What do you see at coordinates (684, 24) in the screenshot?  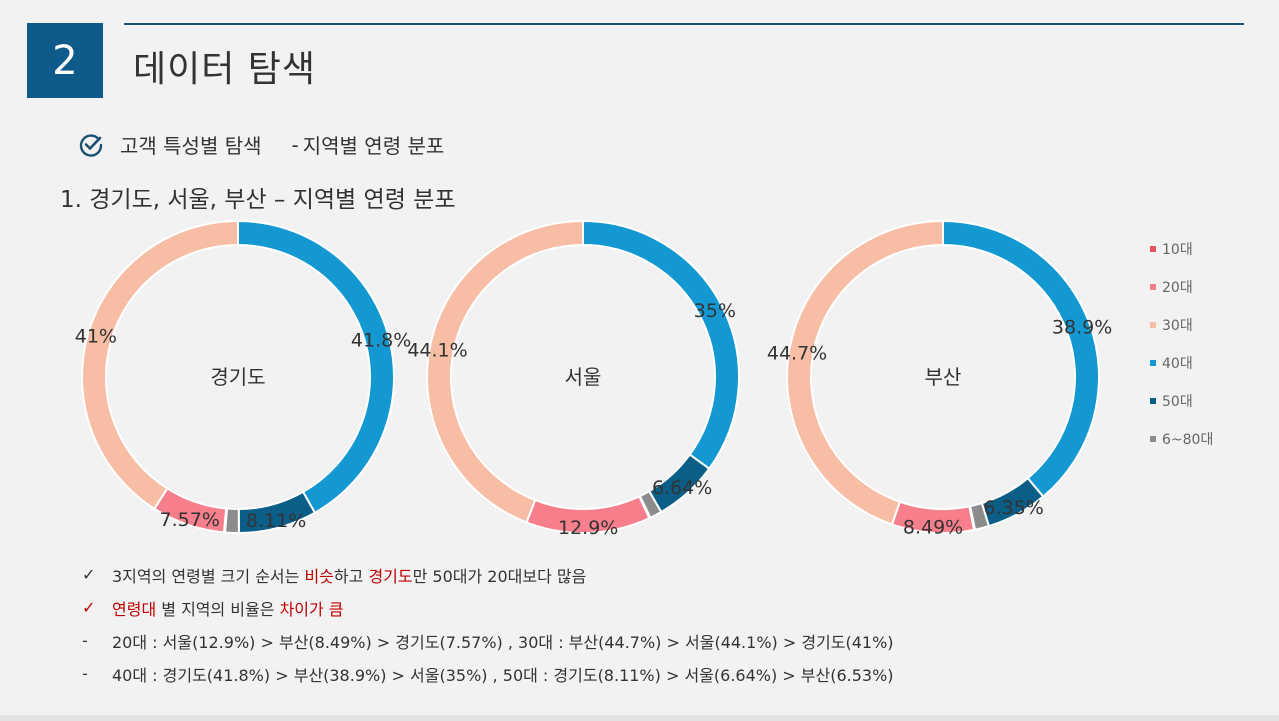 I see `header-divider` at bounding box center [684, 24].